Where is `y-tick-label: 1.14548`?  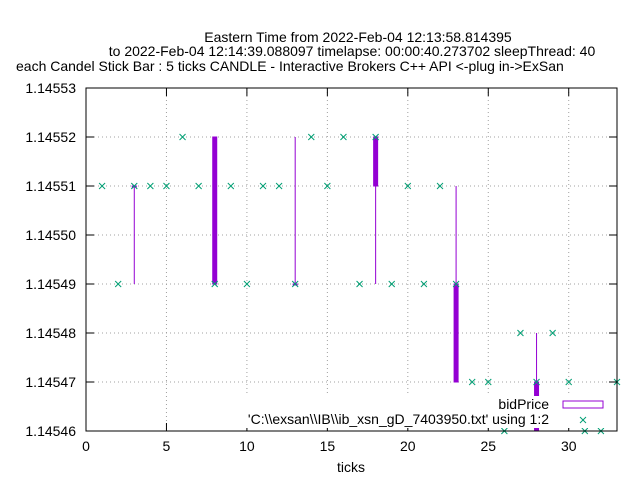
y-tick-label: 1.14548 is located at coordinates (50, 333).